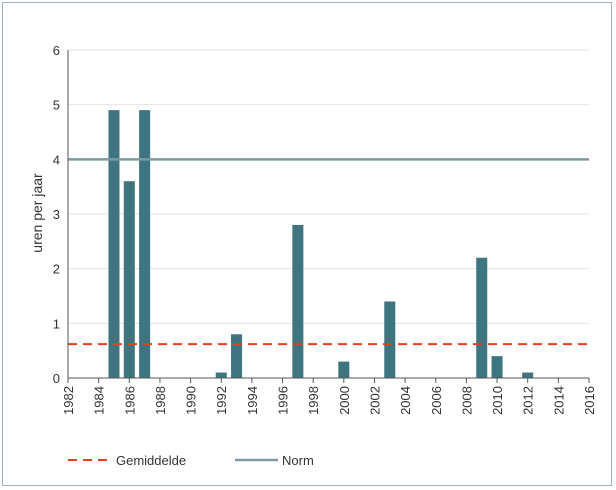 The image size is (616, 490). I want to click on x-tick-label: 2004, so click(405, 400).